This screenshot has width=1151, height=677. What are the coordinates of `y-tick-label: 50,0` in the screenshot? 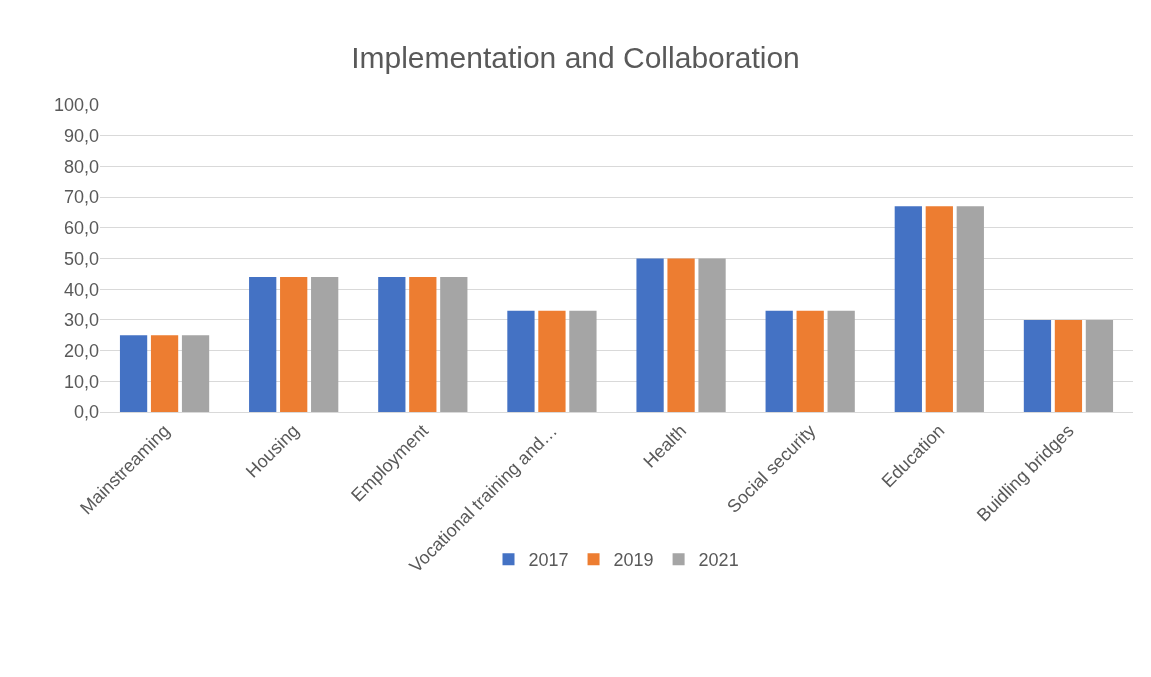 It's located at (81, 258).